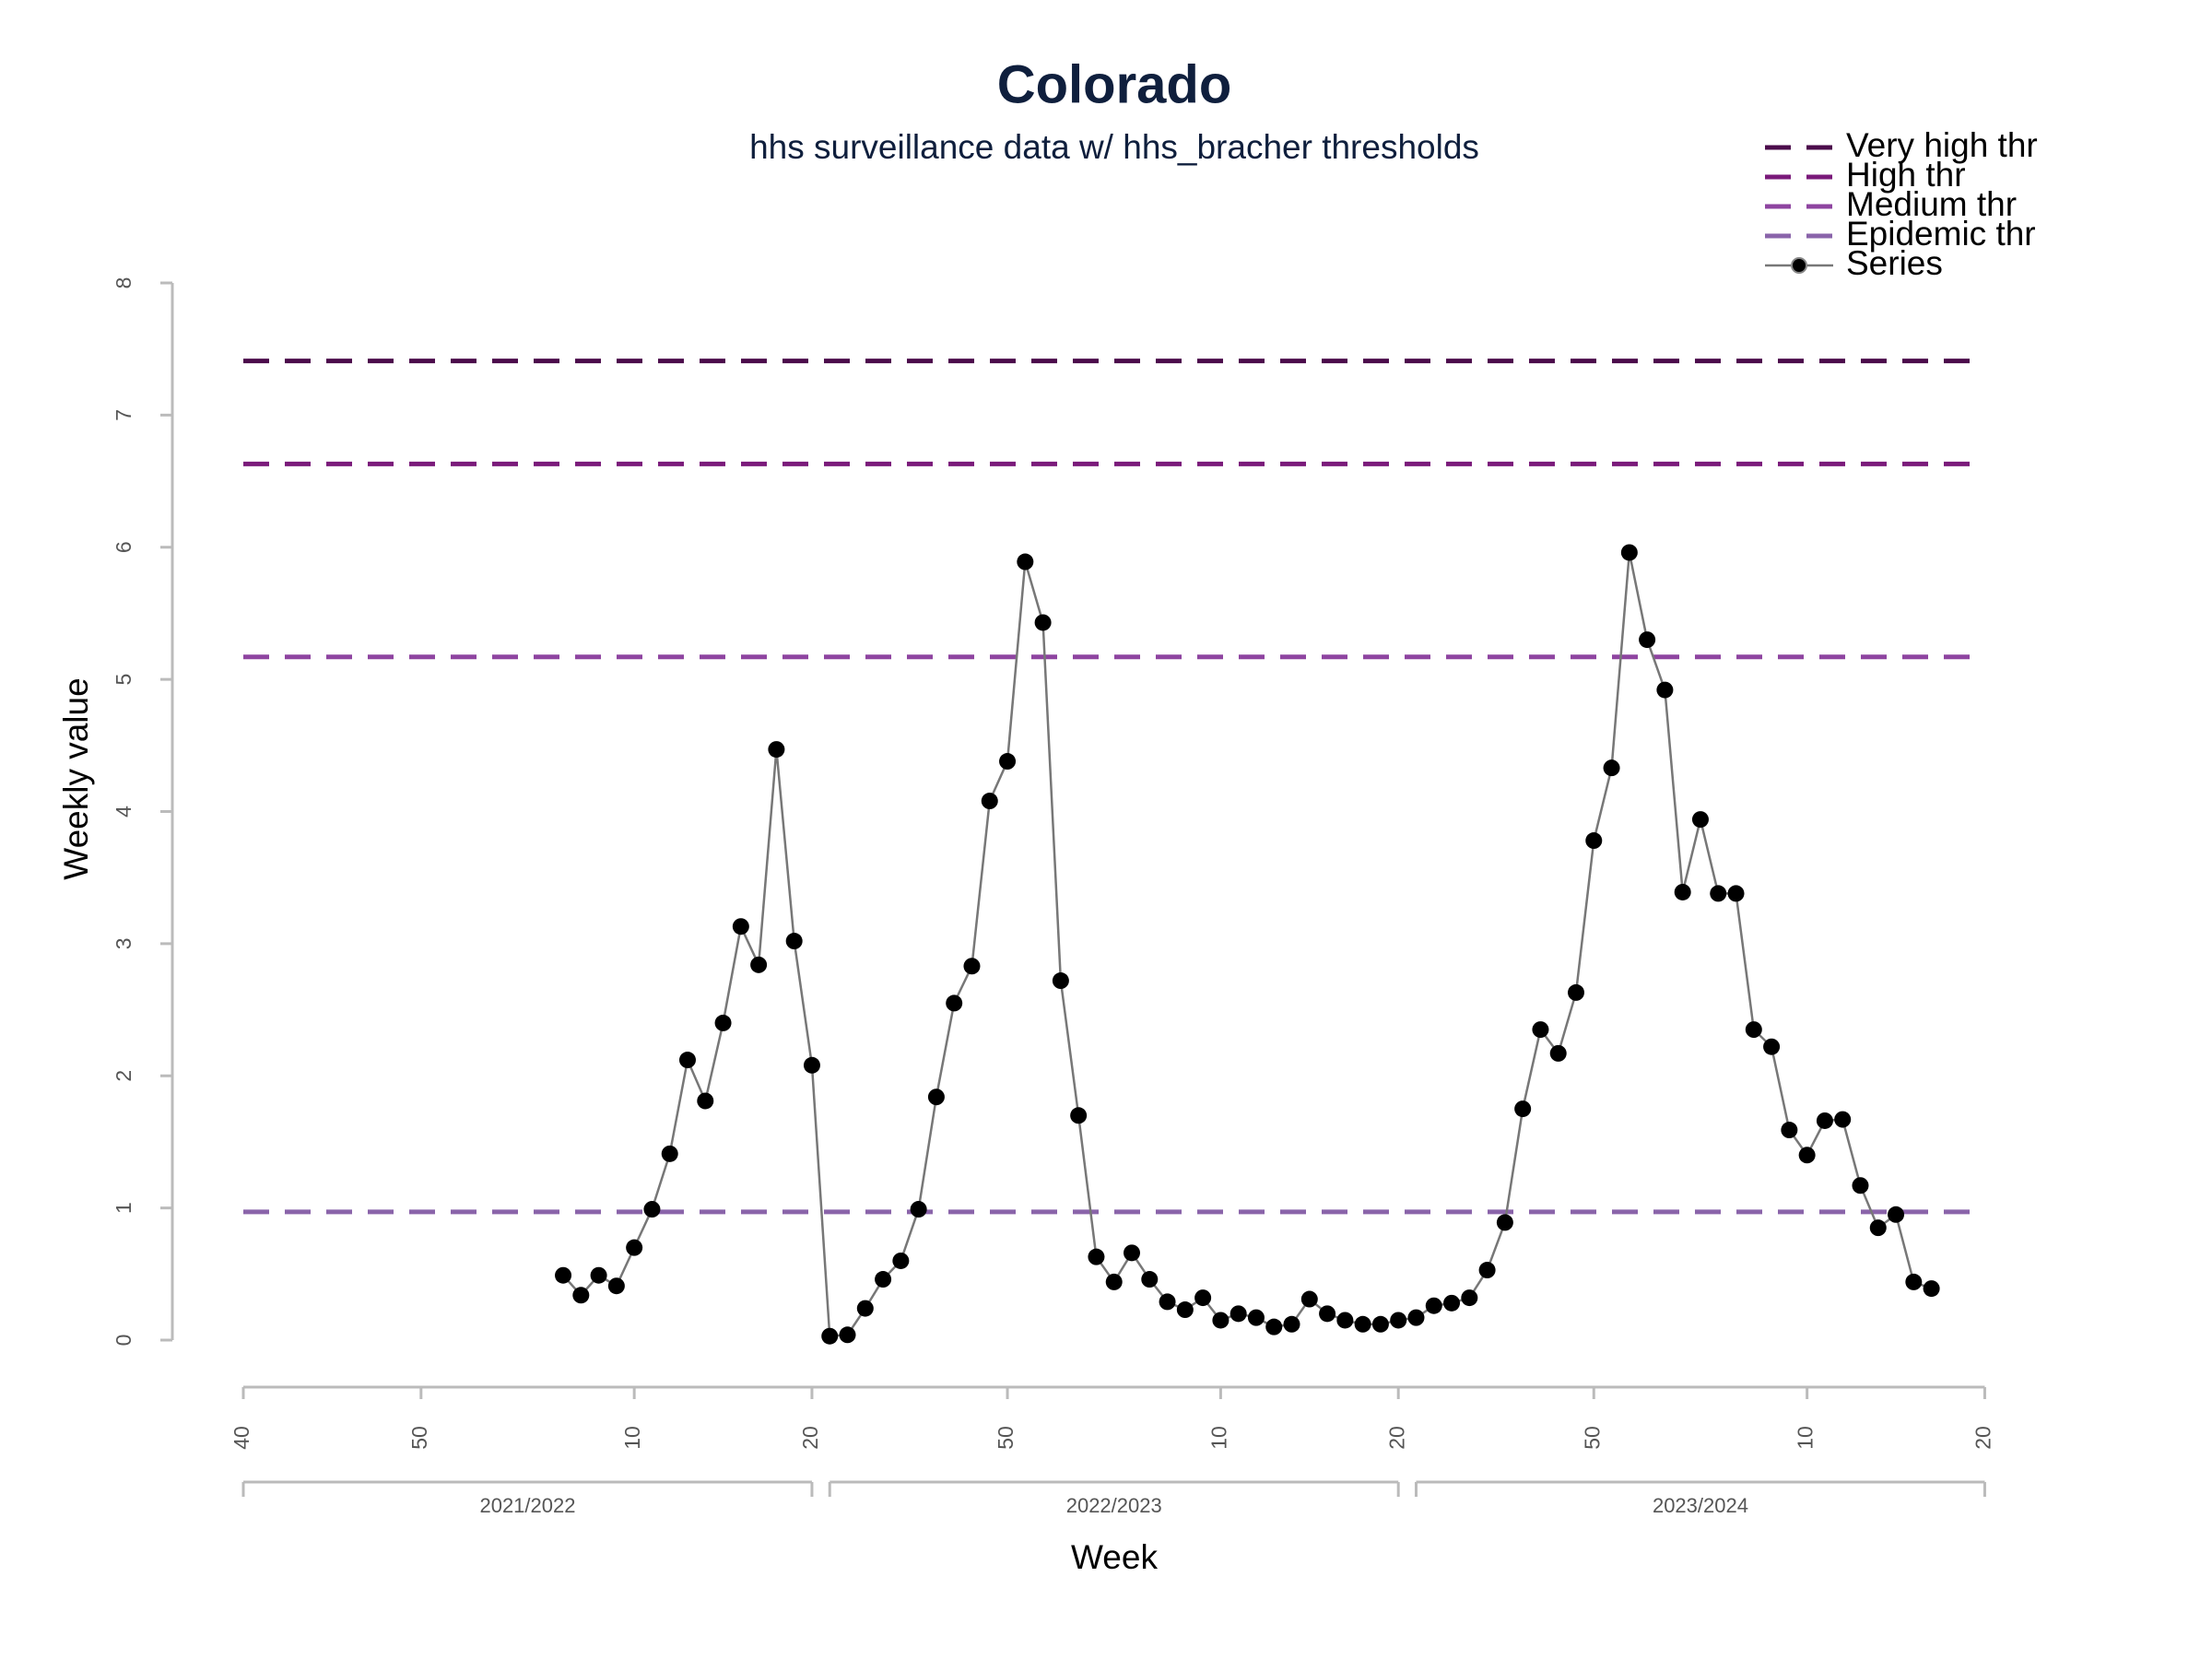 Image resolution: width=2212 pixels, height=1659 pixels. I want to click on y-tick-label: 0, so click(123, 1341).